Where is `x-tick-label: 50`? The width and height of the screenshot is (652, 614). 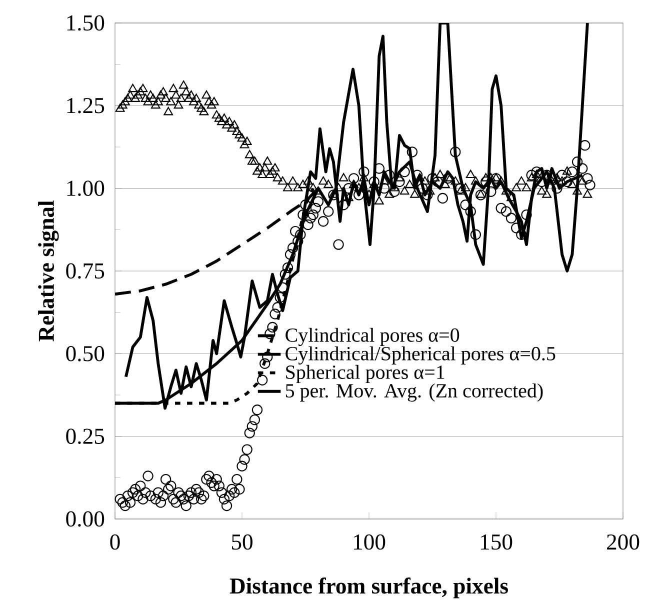
x-tick-label: 50 is located at coordinates (242, 542).